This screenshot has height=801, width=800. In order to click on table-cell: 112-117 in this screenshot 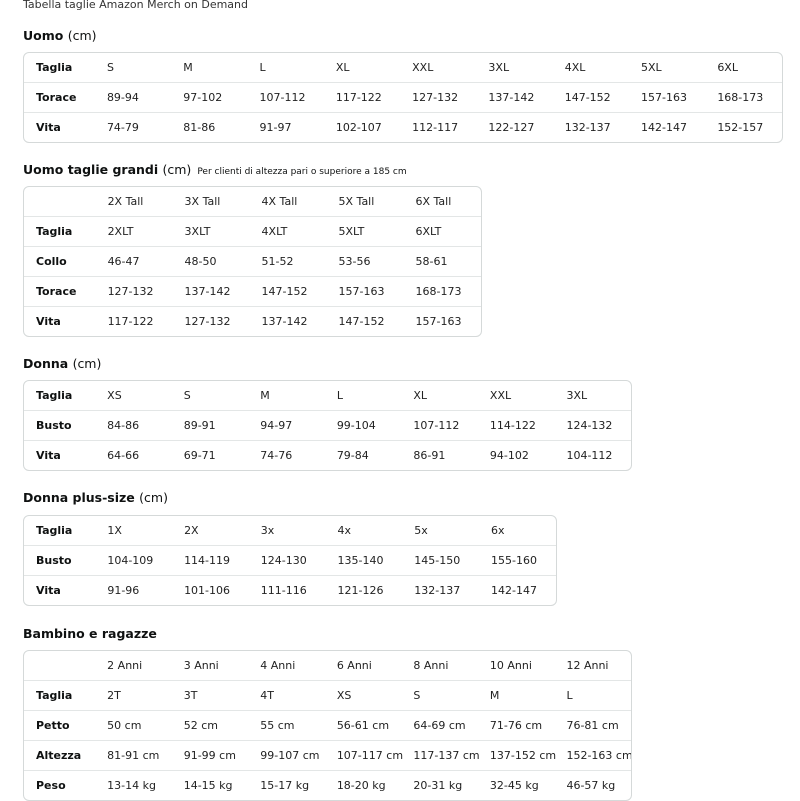, I will do `click(435, 127)`.